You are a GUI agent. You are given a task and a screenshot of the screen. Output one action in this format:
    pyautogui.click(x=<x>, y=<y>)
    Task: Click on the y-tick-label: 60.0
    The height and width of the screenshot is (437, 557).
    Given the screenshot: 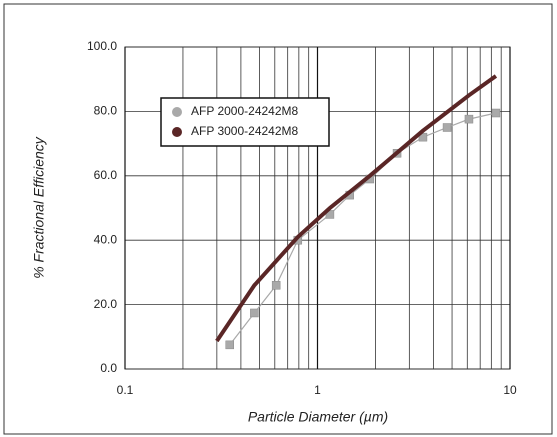 What is the action you would take?
    pyautogui.click(x=106, y=175)
    